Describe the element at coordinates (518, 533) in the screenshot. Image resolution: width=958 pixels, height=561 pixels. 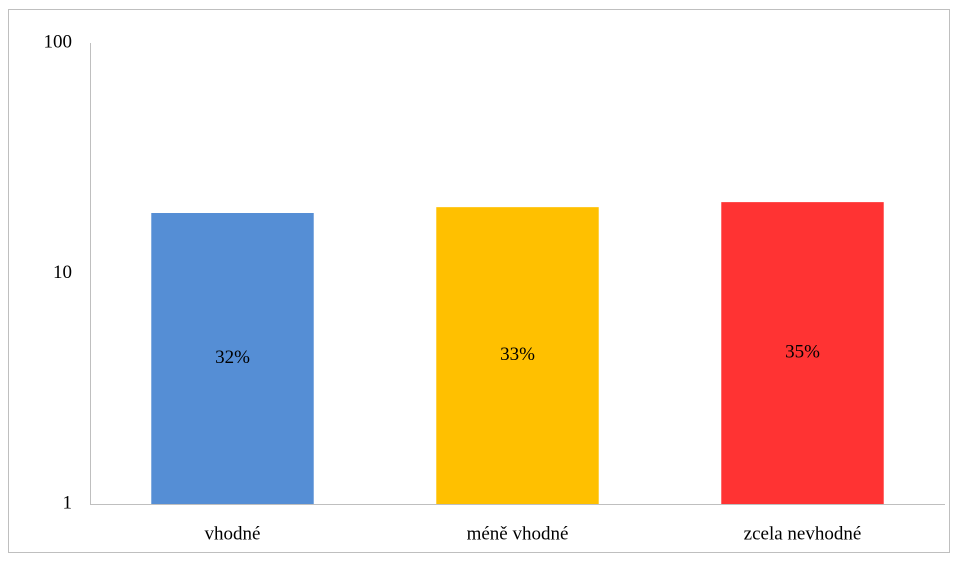
I see `x-tick-label: méně vhodné` at that location.